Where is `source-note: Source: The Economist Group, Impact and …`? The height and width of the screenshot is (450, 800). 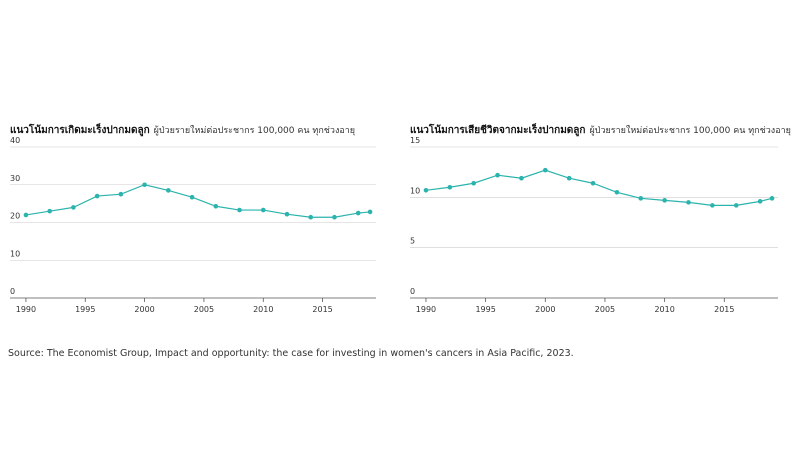 source-note: Source: The Economist Group, Impact and … is located at coordinates (291, 353).